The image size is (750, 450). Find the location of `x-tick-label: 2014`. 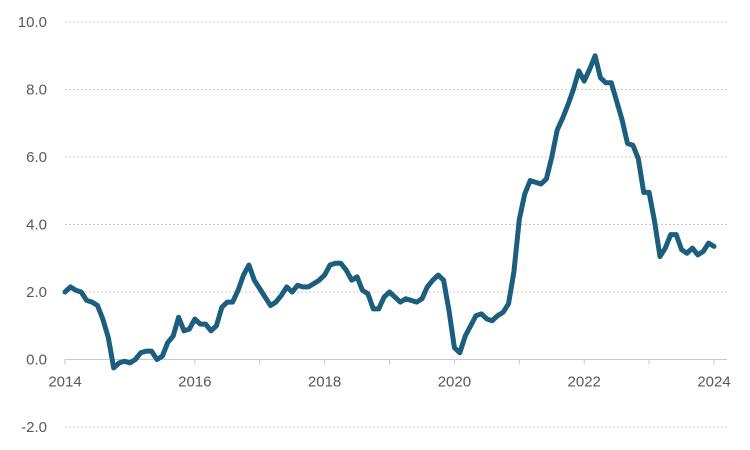

x-tick-label: 2014 is located at coordinates (64, 382).